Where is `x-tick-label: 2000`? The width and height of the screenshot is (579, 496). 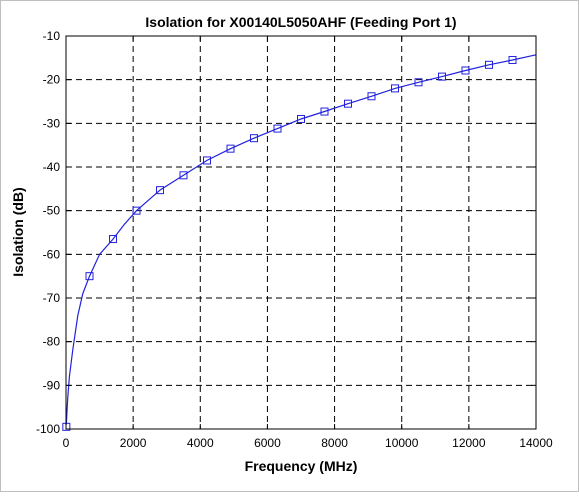
x-tick-label: 2000 is located at coordinates (133, 443).